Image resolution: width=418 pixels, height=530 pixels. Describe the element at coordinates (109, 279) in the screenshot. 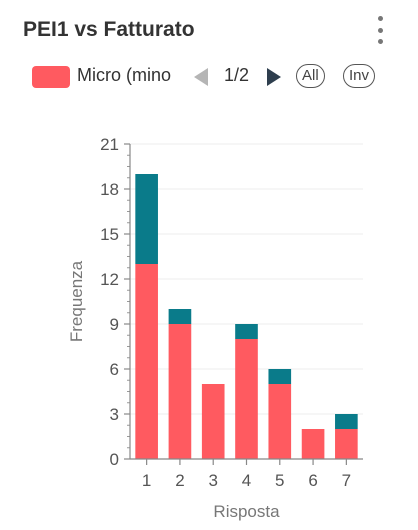

I see `y-tick-label: 12` at that location.